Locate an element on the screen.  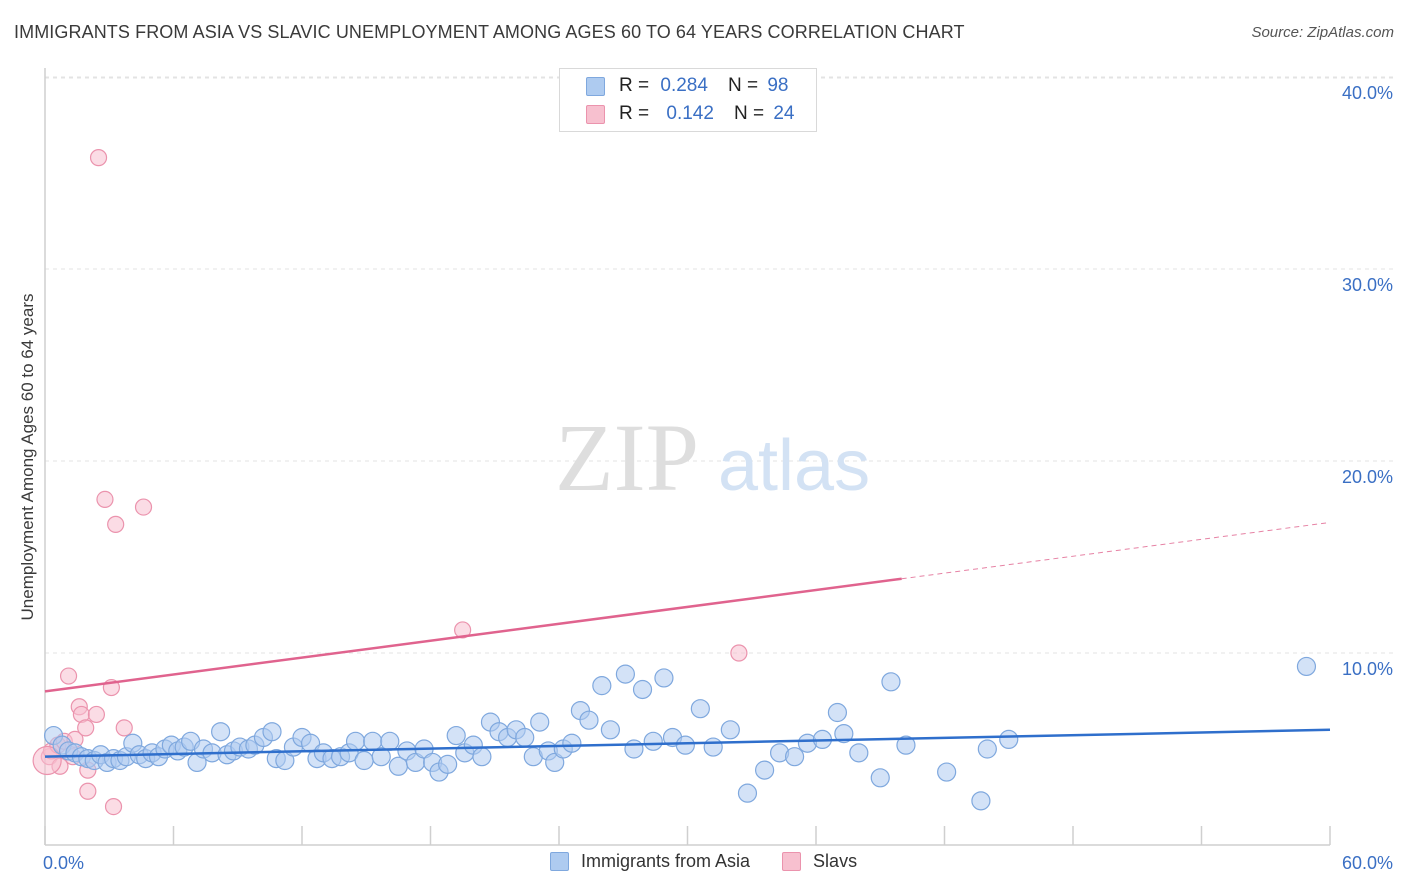
legend-item-slavs: Slavs is located at coordinates (819, 861).